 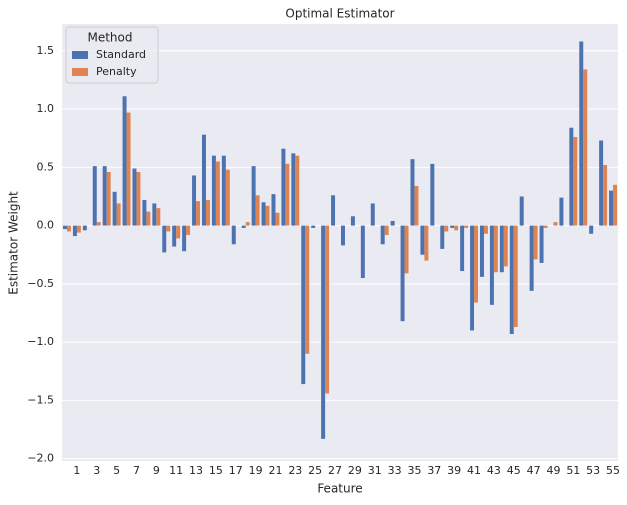 What do you see at coordinates (454, 470) in the screenshot?
I see `x-tick-label: 39` at bounding box center [454, 470].